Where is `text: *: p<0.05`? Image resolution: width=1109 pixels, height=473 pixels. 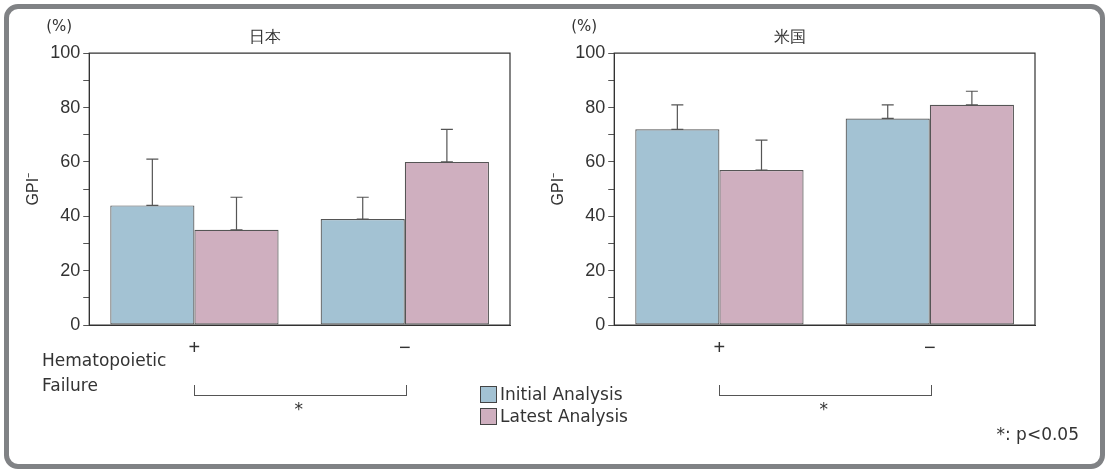
text: *: p<0.05 is located at coordinates (1037, 434).